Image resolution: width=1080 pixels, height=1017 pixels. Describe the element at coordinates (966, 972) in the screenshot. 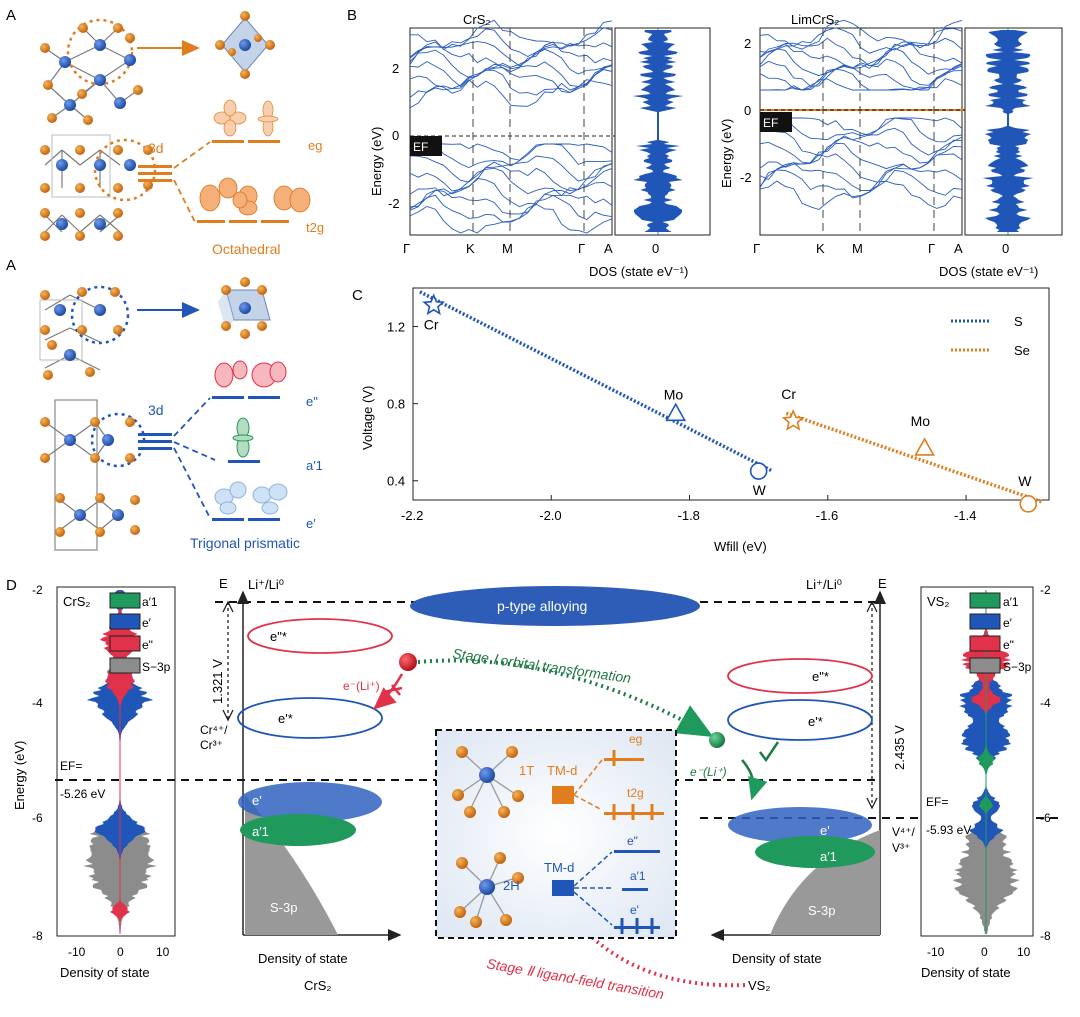

I see `pdos-right-xlabel: Density of state` at that location.